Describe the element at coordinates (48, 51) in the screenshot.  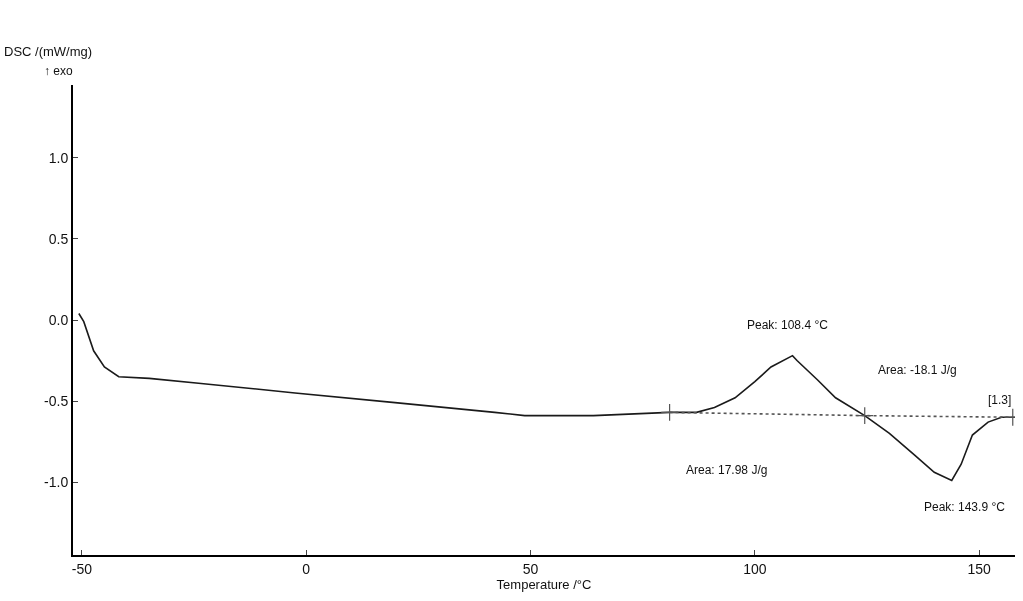
I see `y-axis-title: DSC /(mW/mg)` at that location.